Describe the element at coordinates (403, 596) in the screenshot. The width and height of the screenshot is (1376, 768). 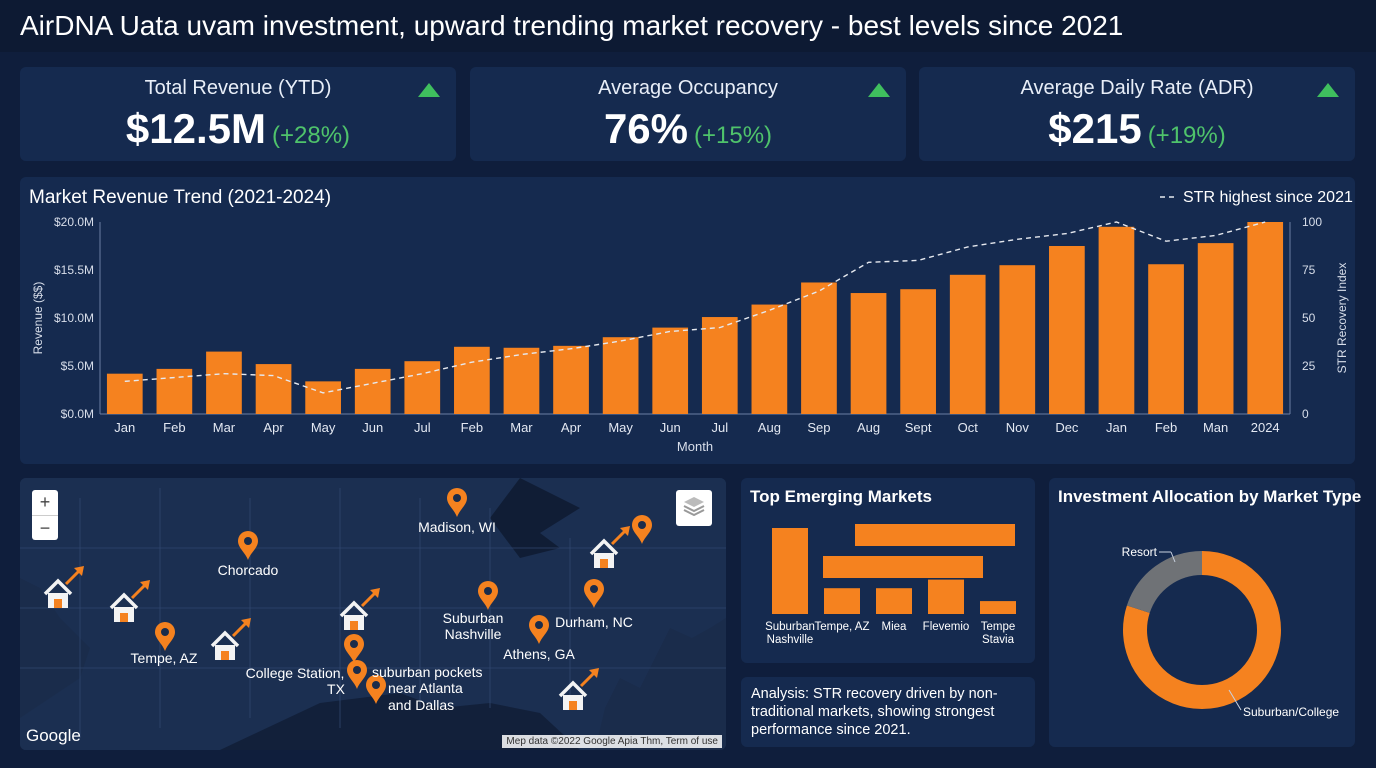
I see `market-pins` at that location.